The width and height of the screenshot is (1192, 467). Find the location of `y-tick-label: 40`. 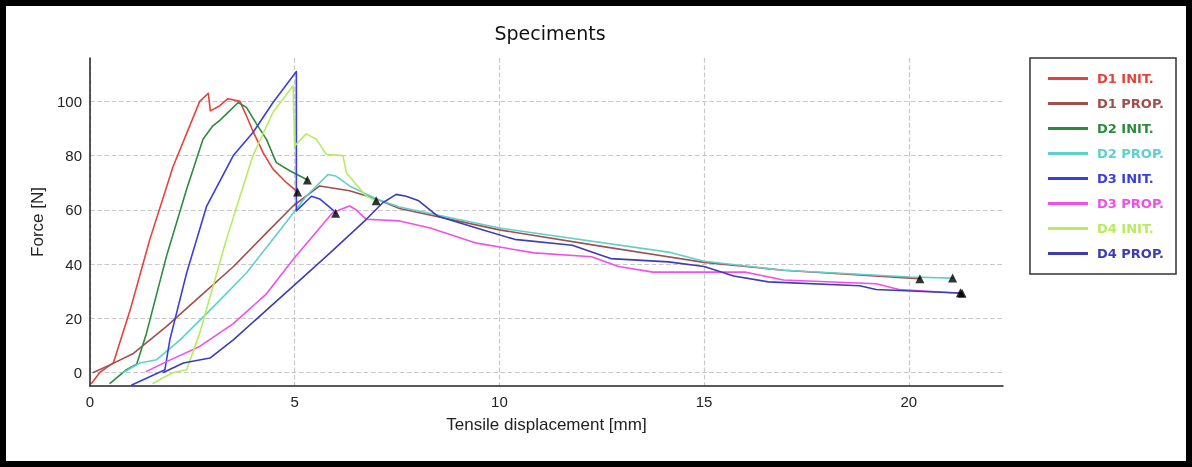

y-tick-label: 40 is located at coordinates (73, 264).